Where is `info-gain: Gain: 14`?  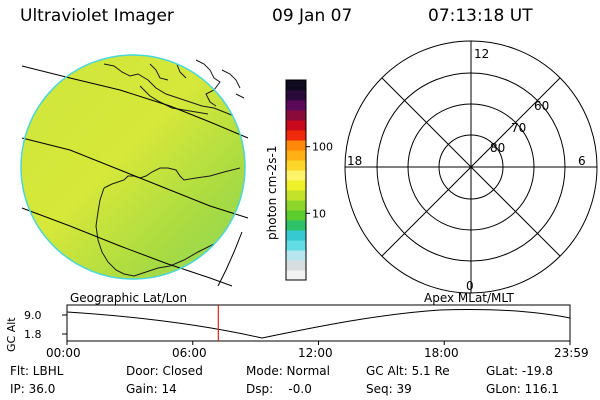 info-gain: Gain: 14 is located at coordinates (151, 389).